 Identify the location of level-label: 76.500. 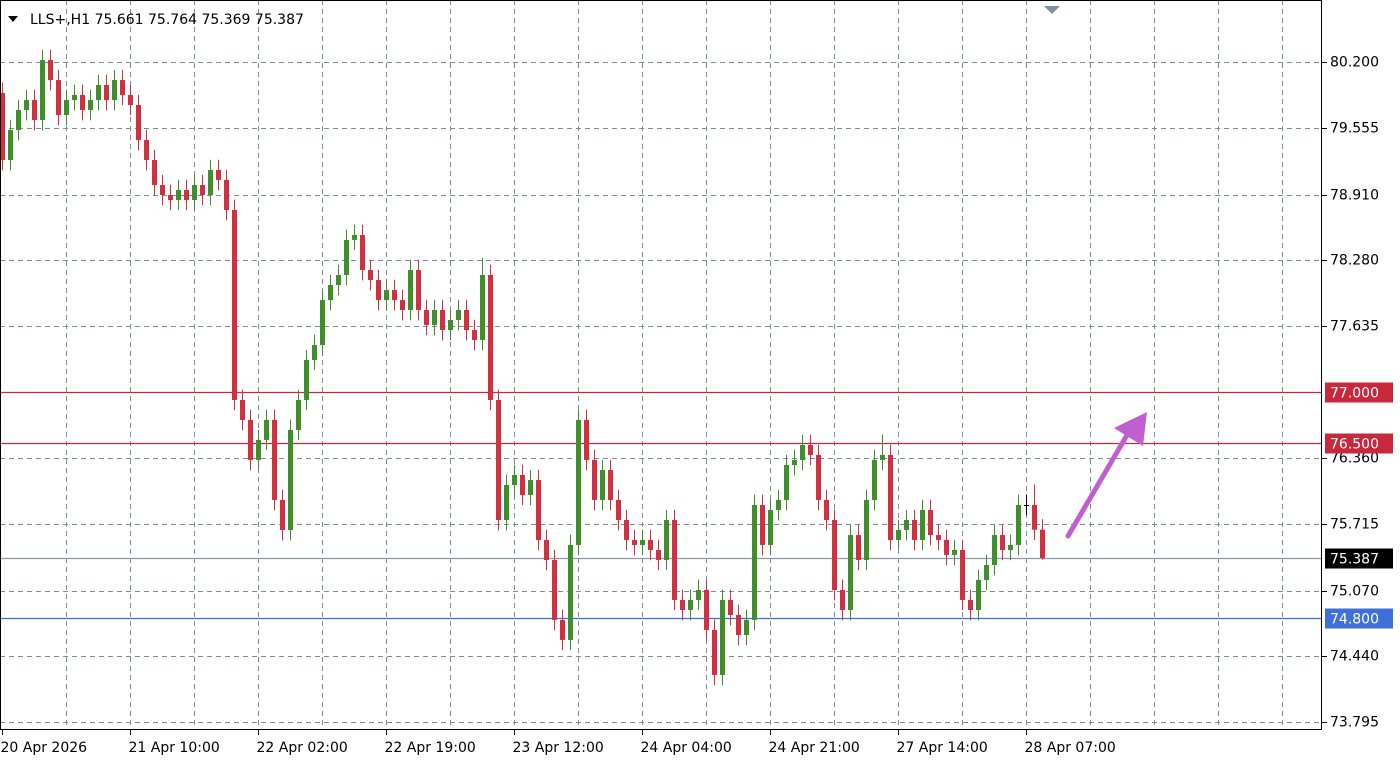
(1354, 445).